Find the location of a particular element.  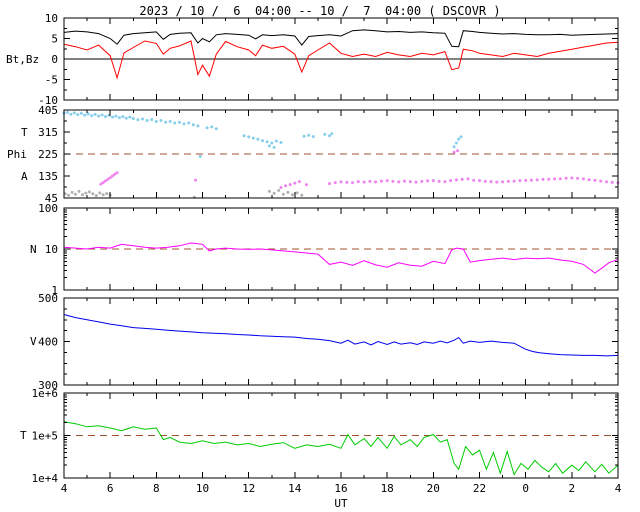

ytick-label: 1e+6 is located at coordinates (45, 393).